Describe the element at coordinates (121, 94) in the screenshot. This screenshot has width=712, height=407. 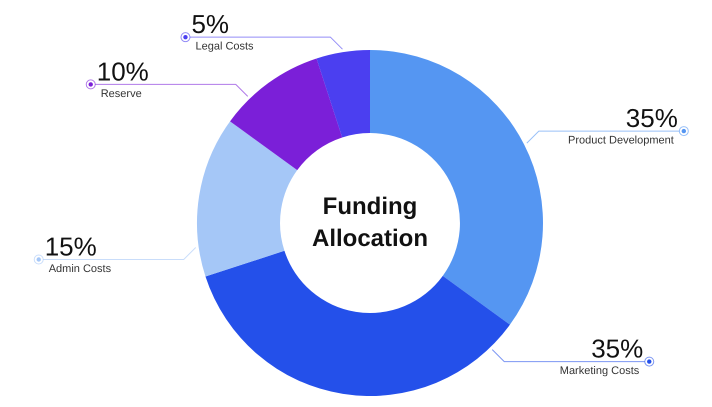
I see `legend-label: Reserve` at that location.